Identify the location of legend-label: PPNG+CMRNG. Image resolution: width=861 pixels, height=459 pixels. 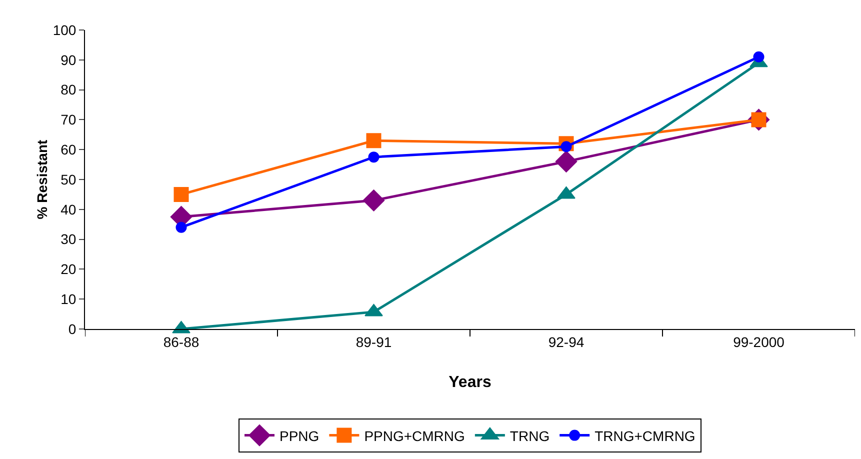
(414, 436).